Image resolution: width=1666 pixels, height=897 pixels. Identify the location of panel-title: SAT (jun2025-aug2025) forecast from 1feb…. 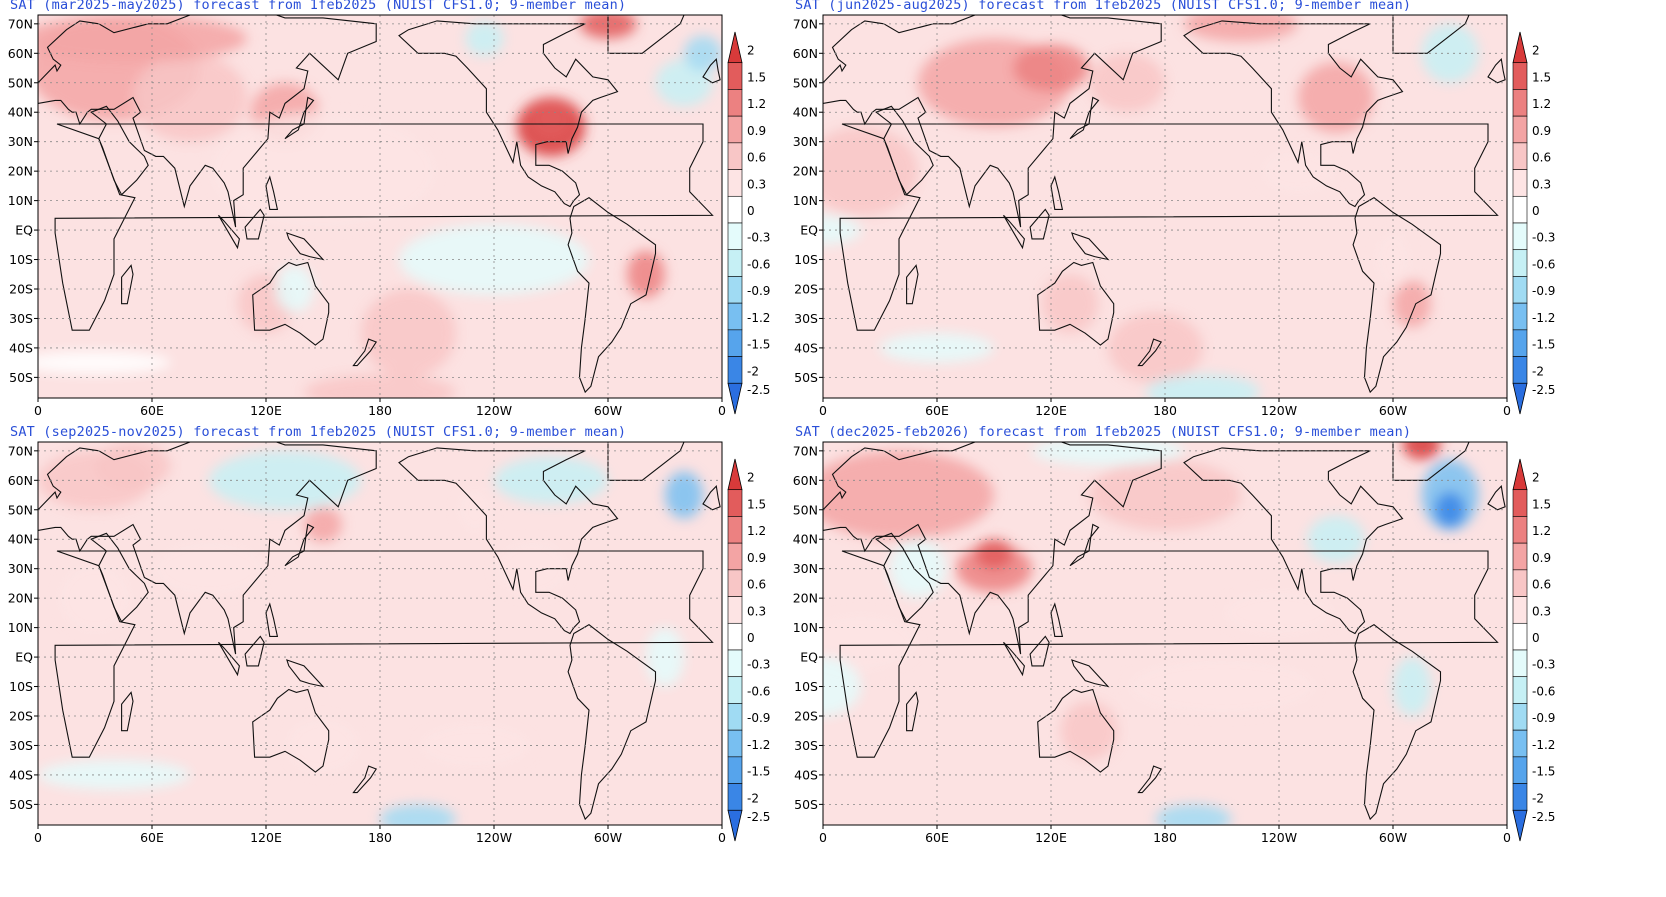
(1103, 6).